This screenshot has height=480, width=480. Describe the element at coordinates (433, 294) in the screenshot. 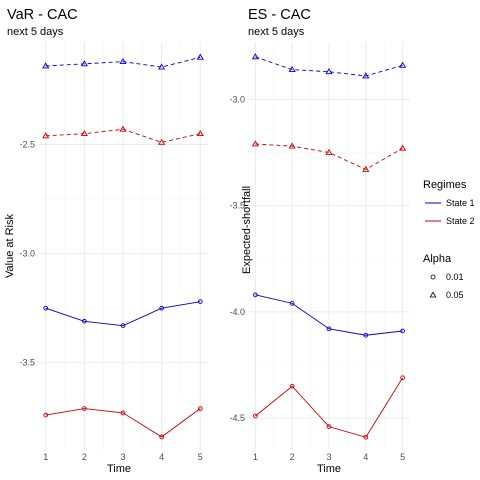

I see `legend-triangle-marker` at that location.